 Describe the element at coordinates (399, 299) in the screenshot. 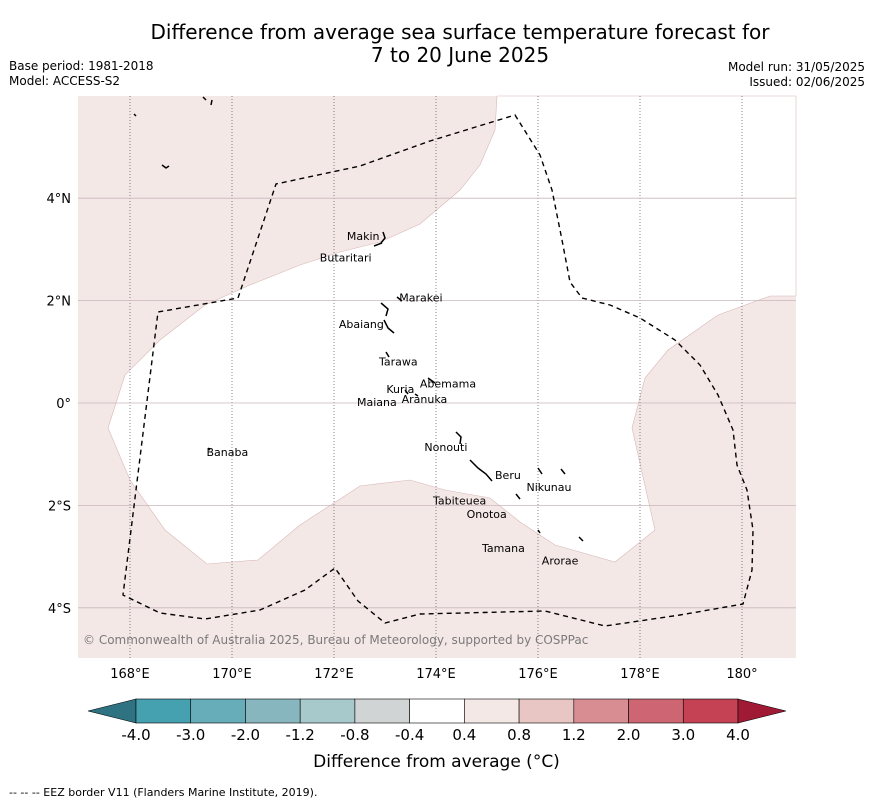

I see `island-marakei` at that location.